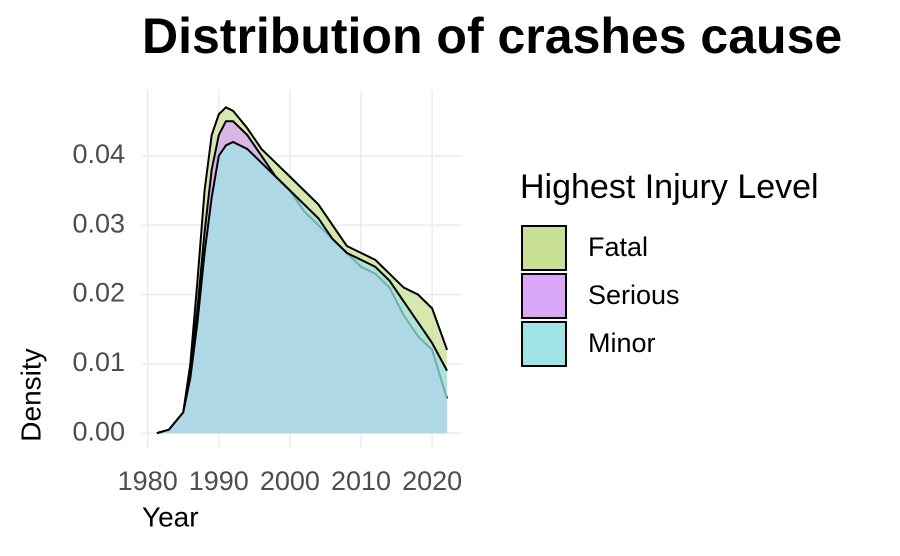  Describe the element at coordinates (361, 481) in the screenshot. I see `x-tick-label: 2010` at that location.